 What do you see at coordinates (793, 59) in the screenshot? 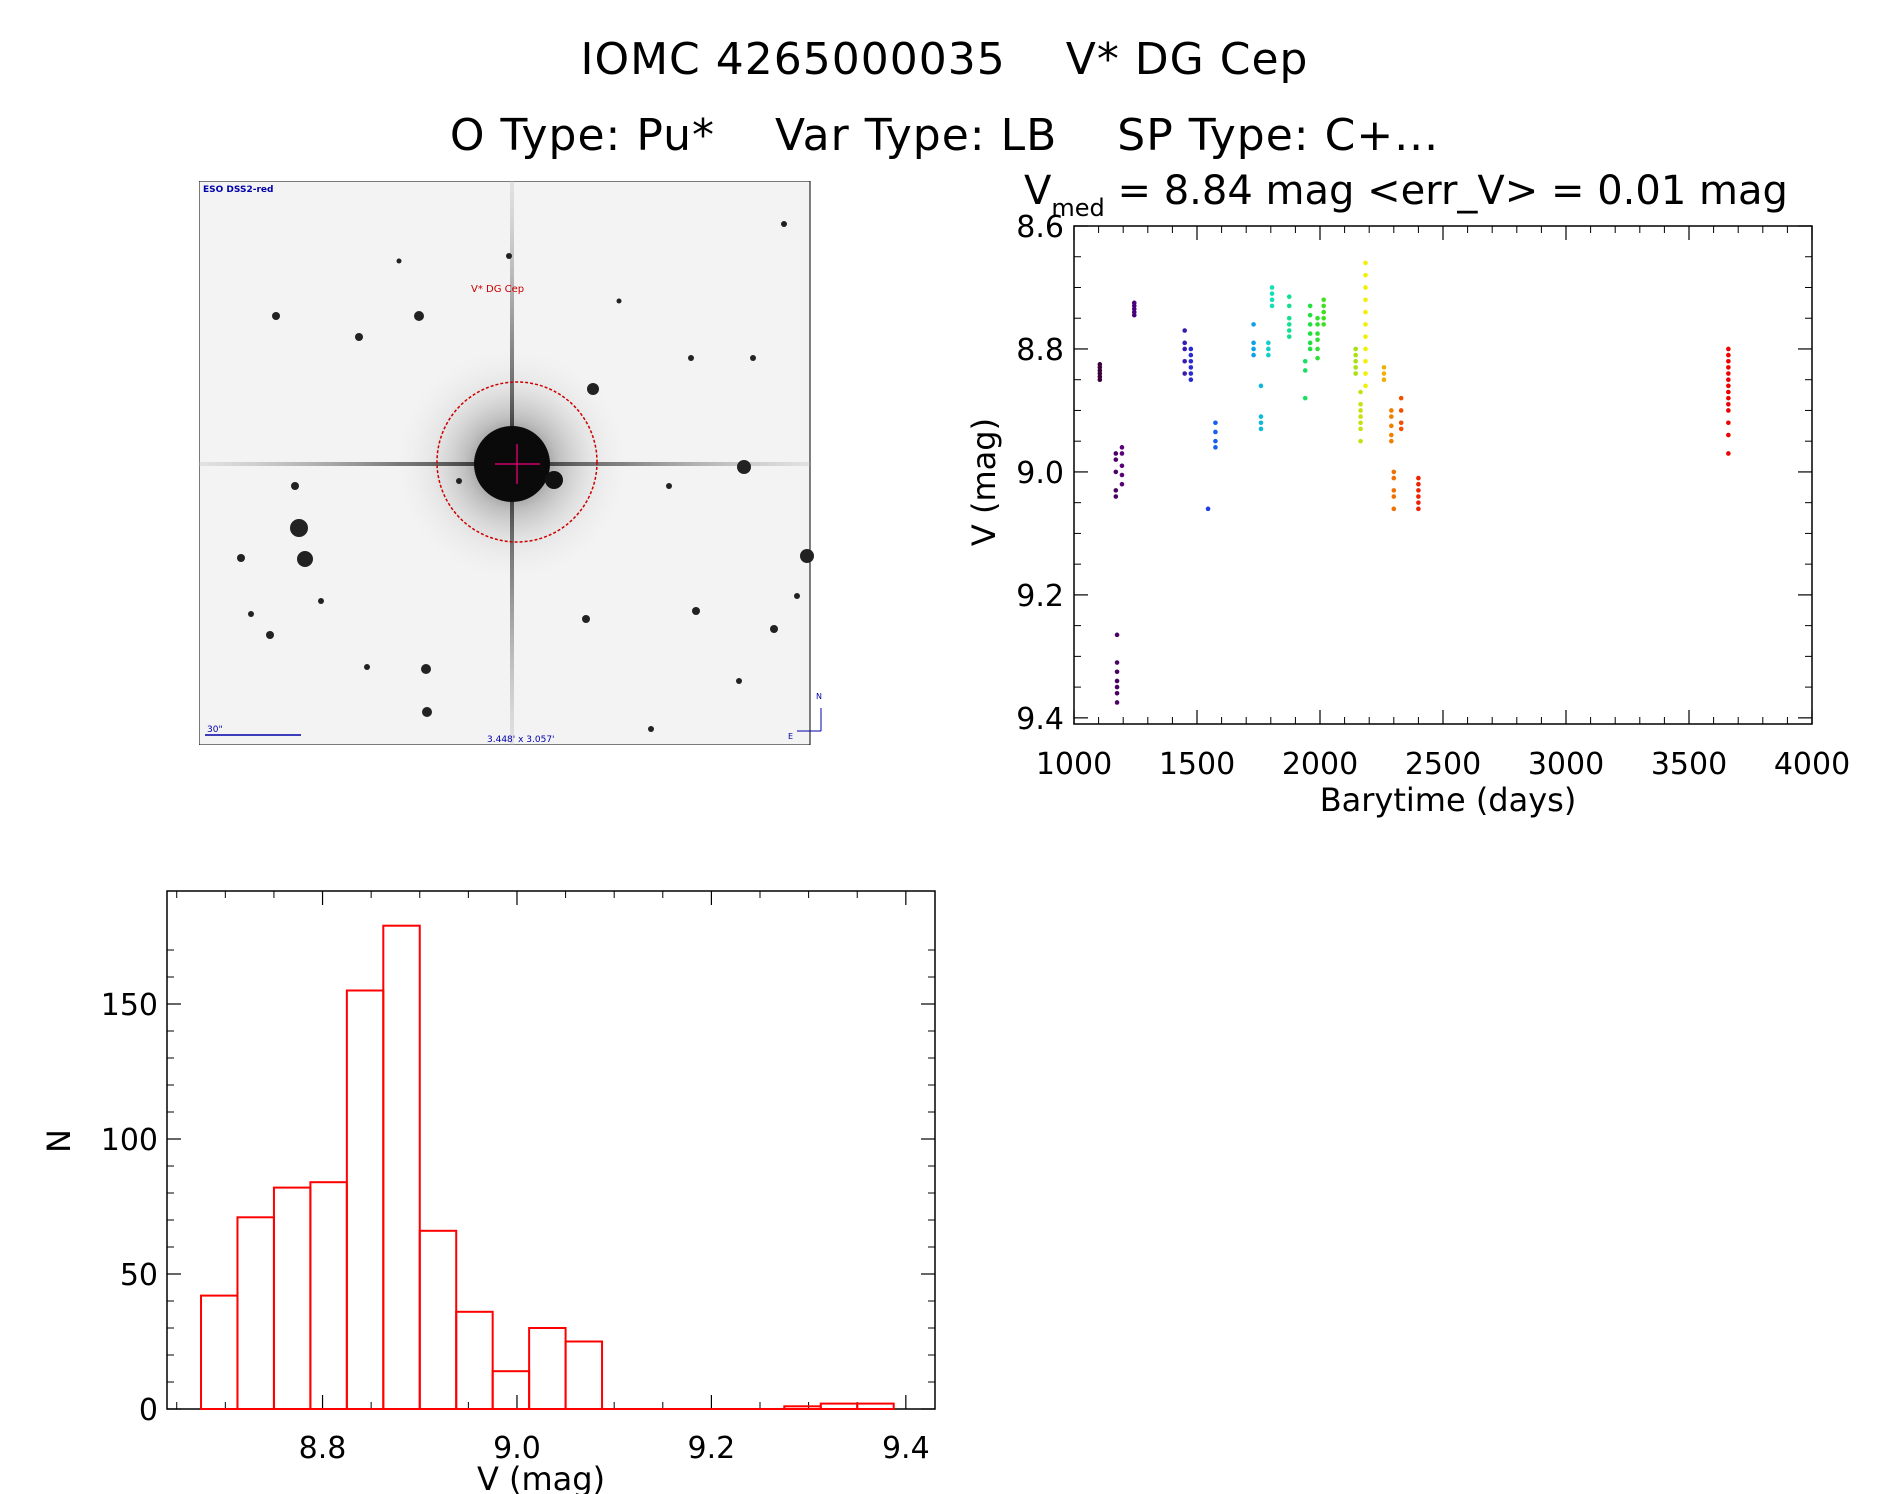
I see `object-id: IOMC 4265000035` at bounding box center [793, 59].